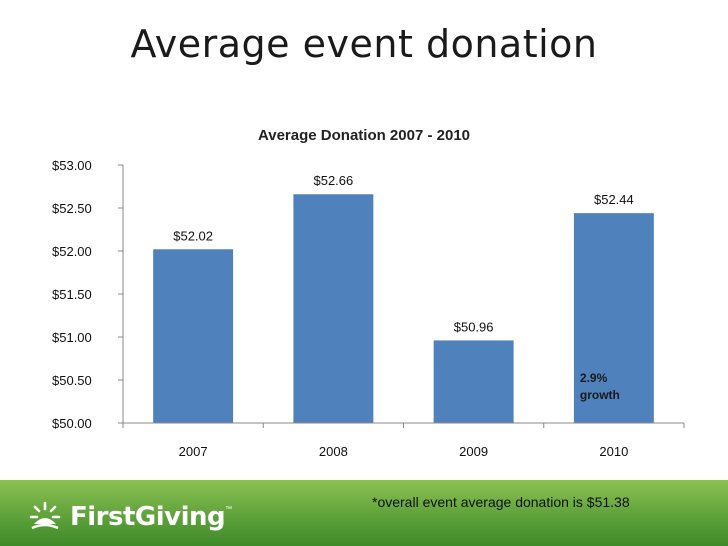 This screenshot has width=728, height=546. What do you see at coordinates (333, 180) in the screenshot?
I see `data-label-2008: $52.66` at bounding box center [333, 180].